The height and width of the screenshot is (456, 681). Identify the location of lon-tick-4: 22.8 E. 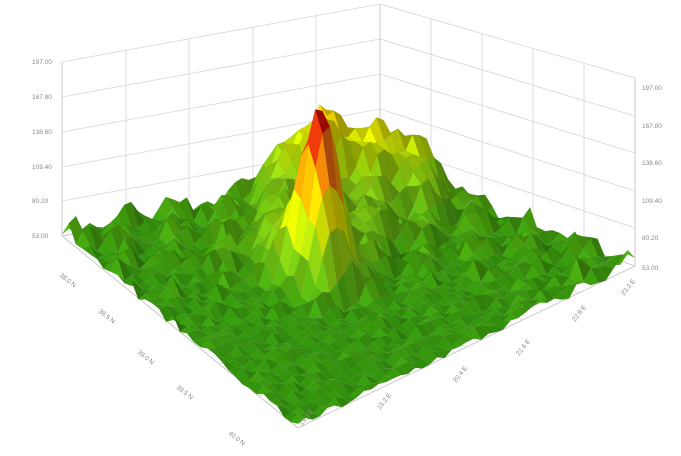
(579, 314).